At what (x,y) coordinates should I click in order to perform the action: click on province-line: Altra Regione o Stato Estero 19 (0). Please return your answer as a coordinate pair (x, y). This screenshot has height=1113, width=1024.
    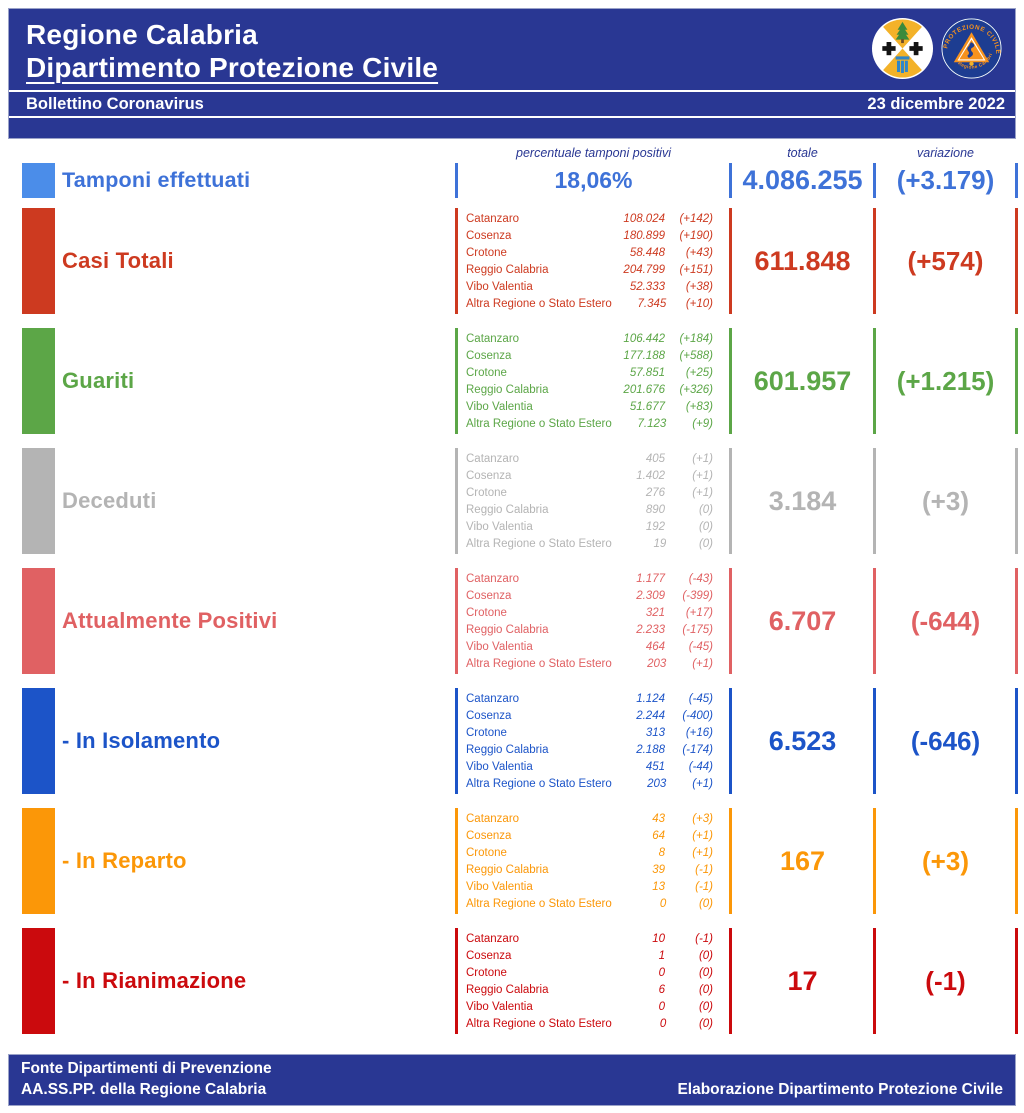
    Looking at the image, I should click on (589, 543).